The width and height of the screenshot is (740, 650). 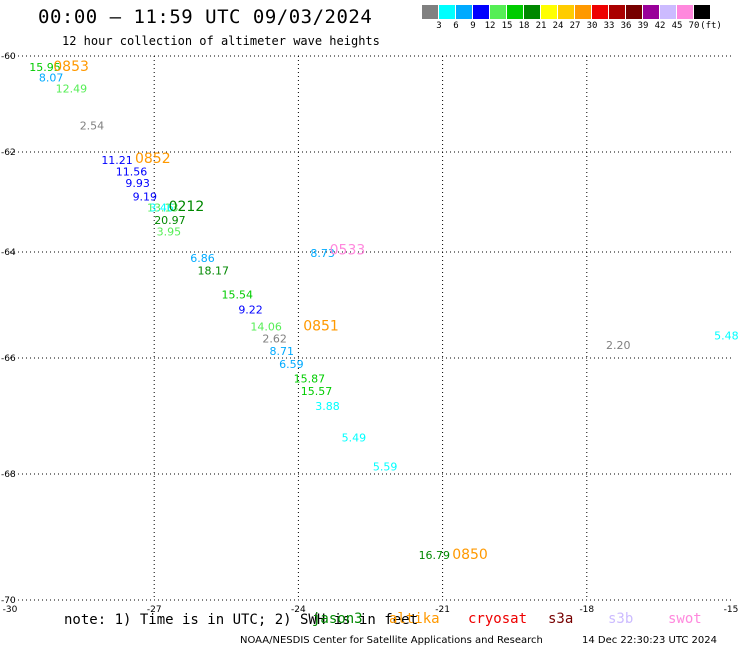 What do you see at coordinates (202, 258) in the screenshot?
I see `wave-height-value: 6.86` at bounding box center [202, 258].